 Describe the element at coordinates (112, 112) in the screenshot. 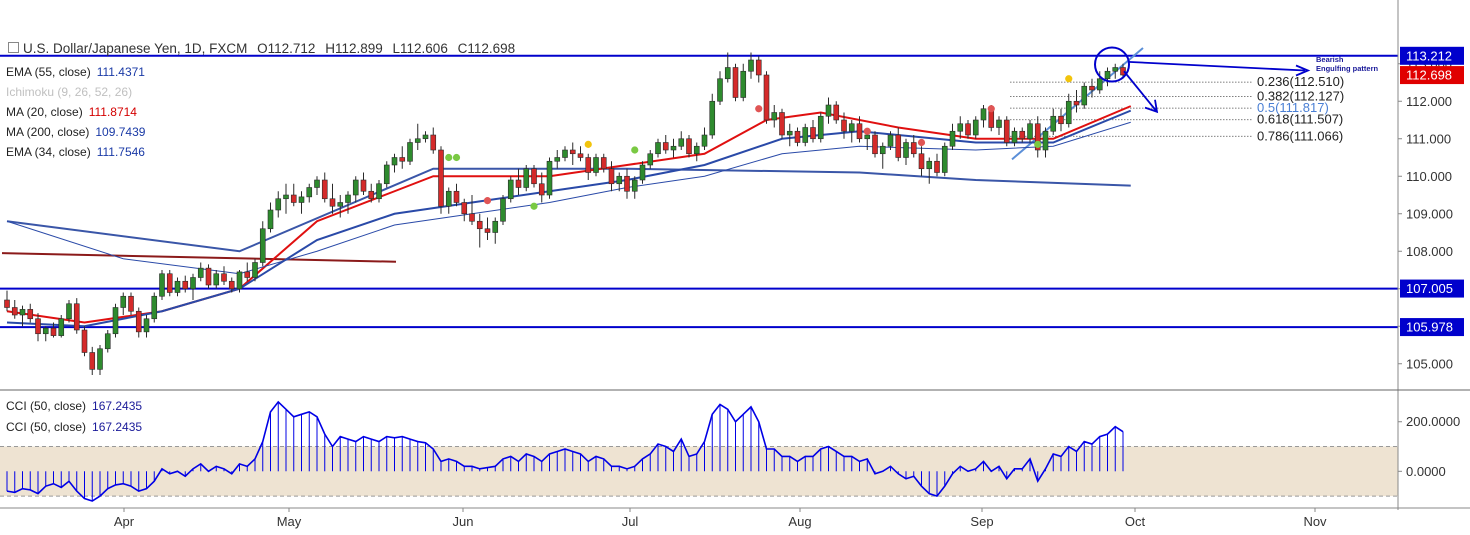

I see `indicator-value: 111.8714` at that location.